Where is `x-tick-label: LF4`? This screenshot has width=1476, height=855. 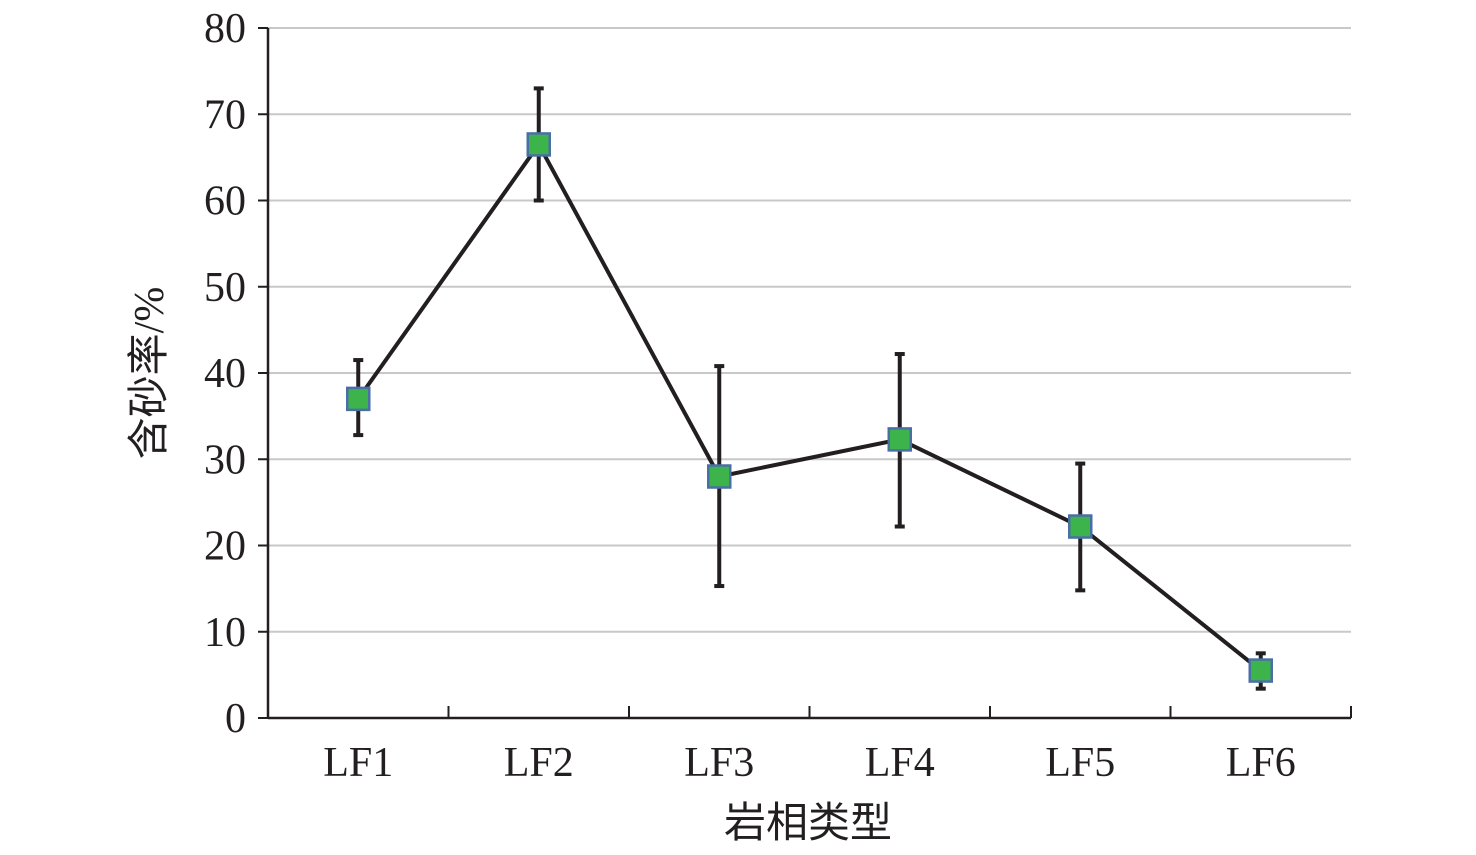
x-tick-label: LF4 is located at coordinates (900, 763).